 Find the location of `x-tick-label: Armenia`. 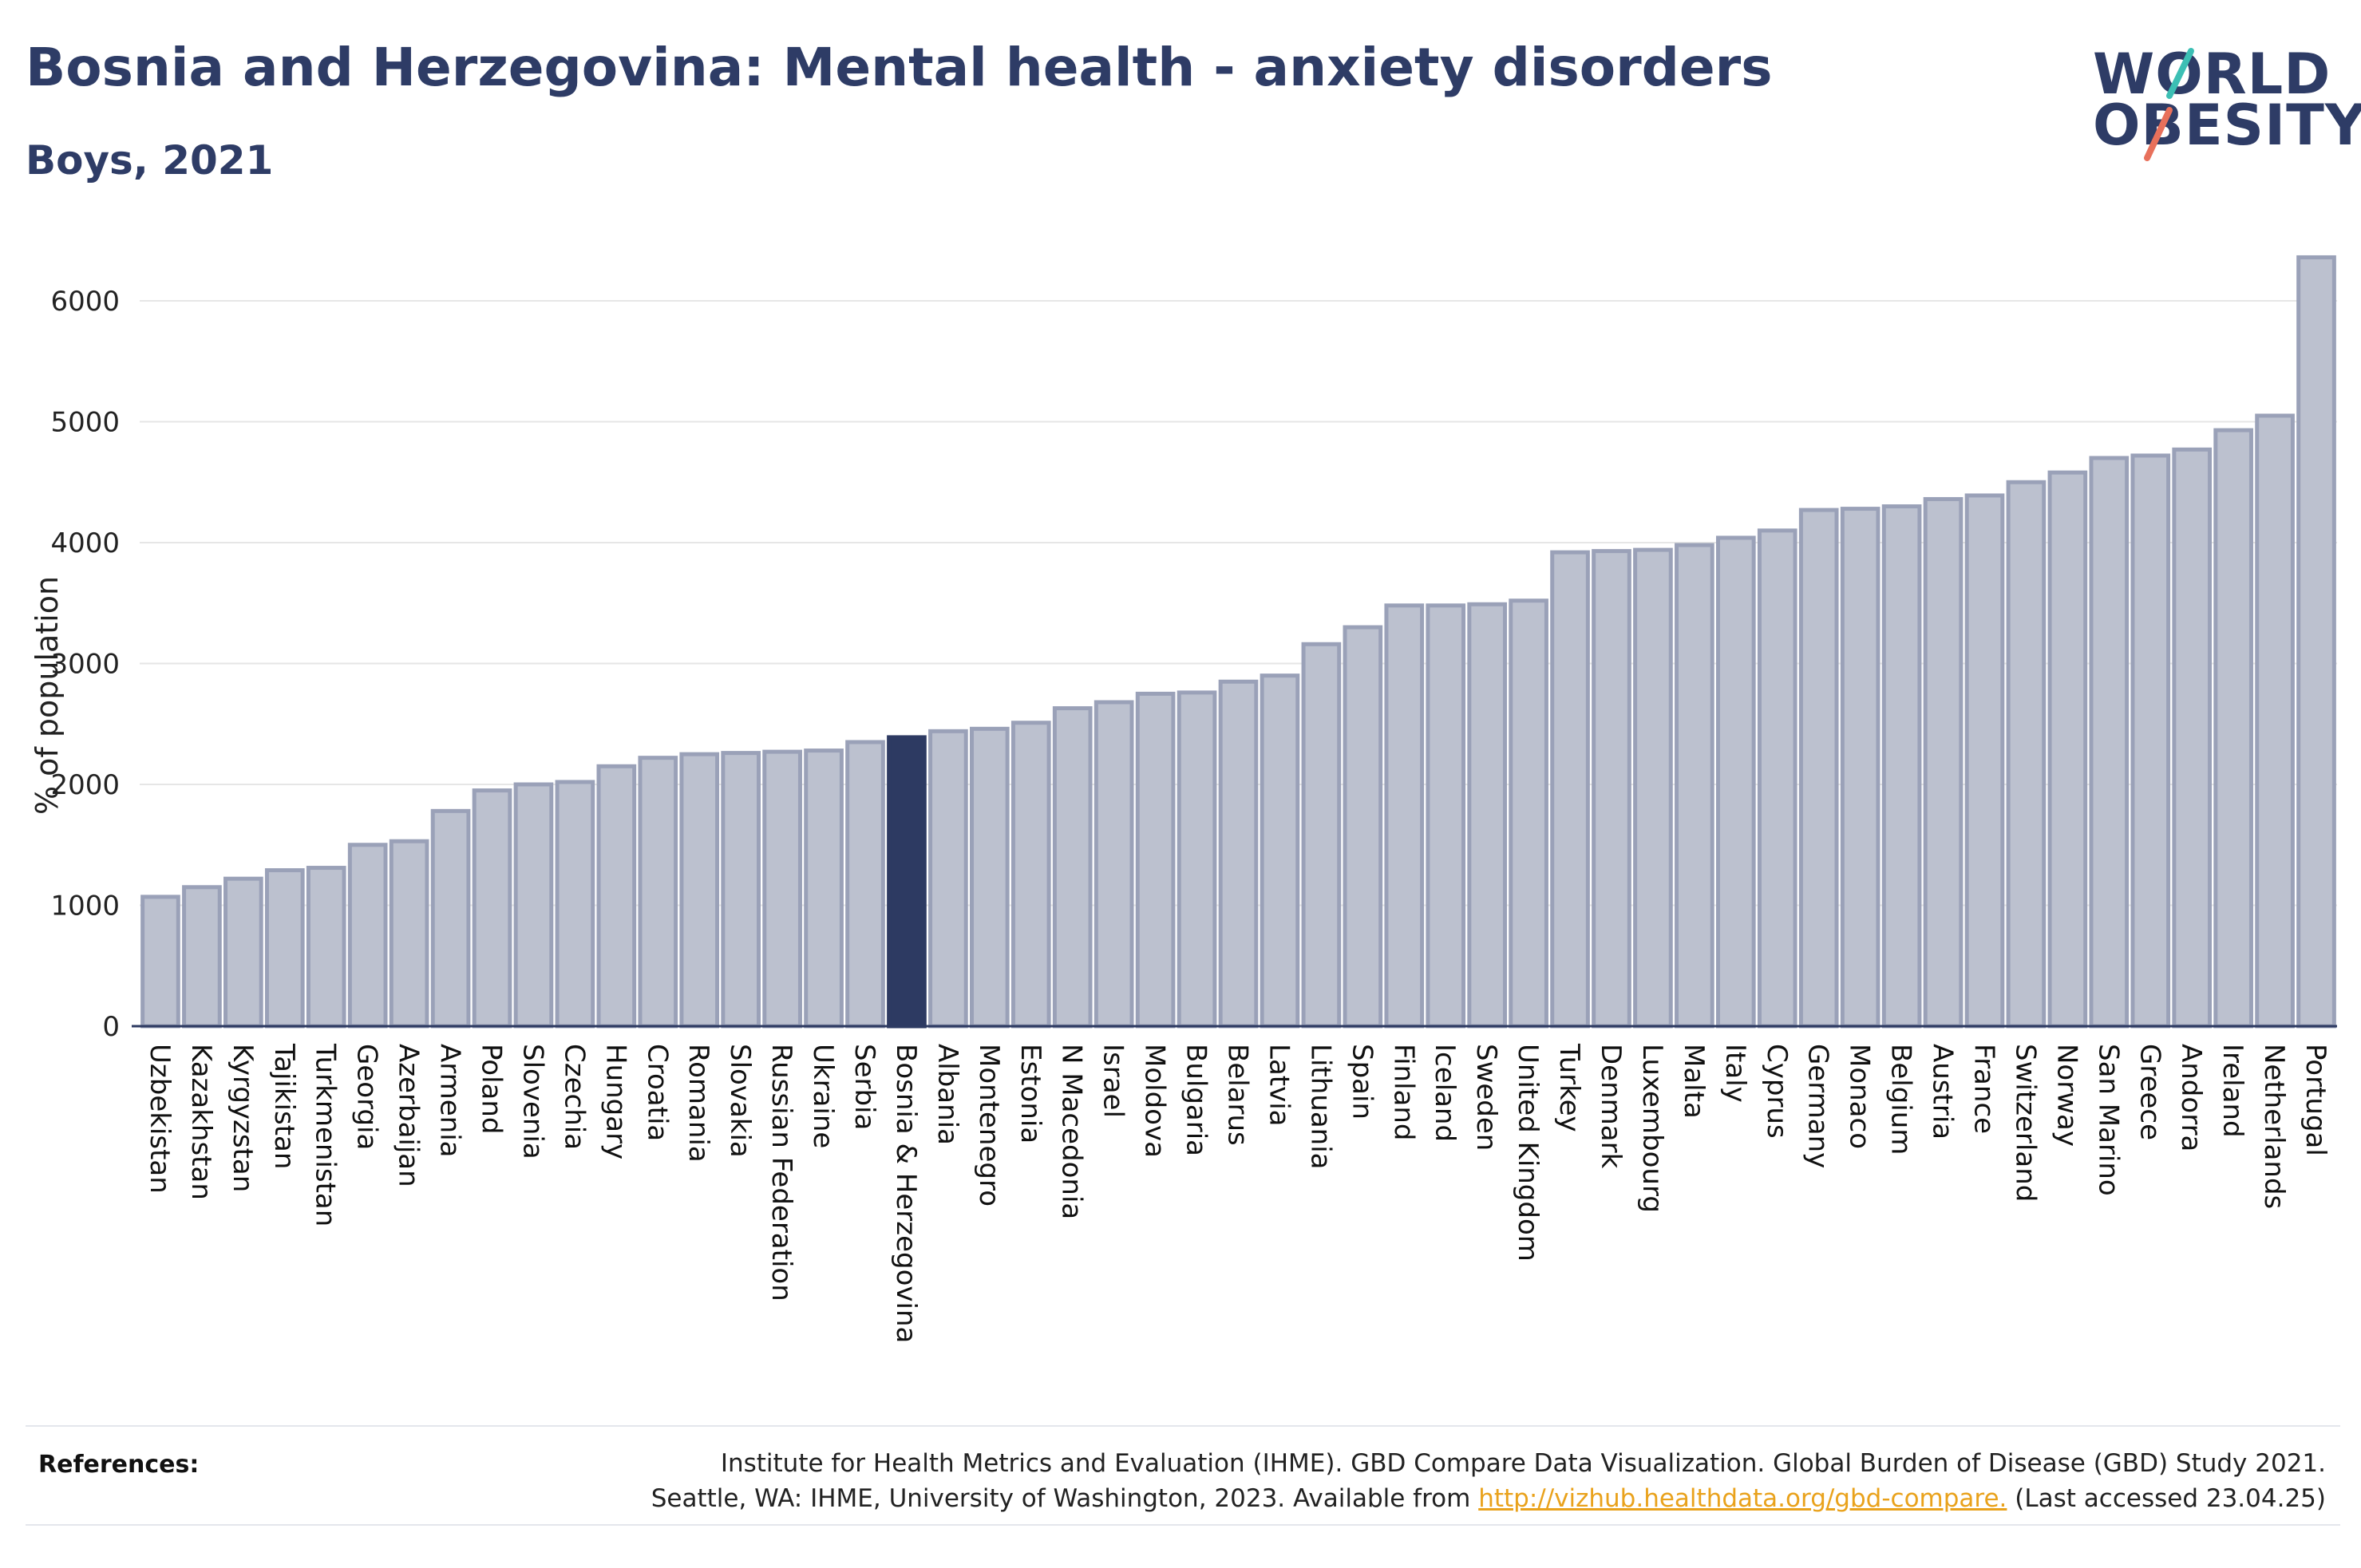

x-tick-label: Armenia is located at coordinates (450, 1101).